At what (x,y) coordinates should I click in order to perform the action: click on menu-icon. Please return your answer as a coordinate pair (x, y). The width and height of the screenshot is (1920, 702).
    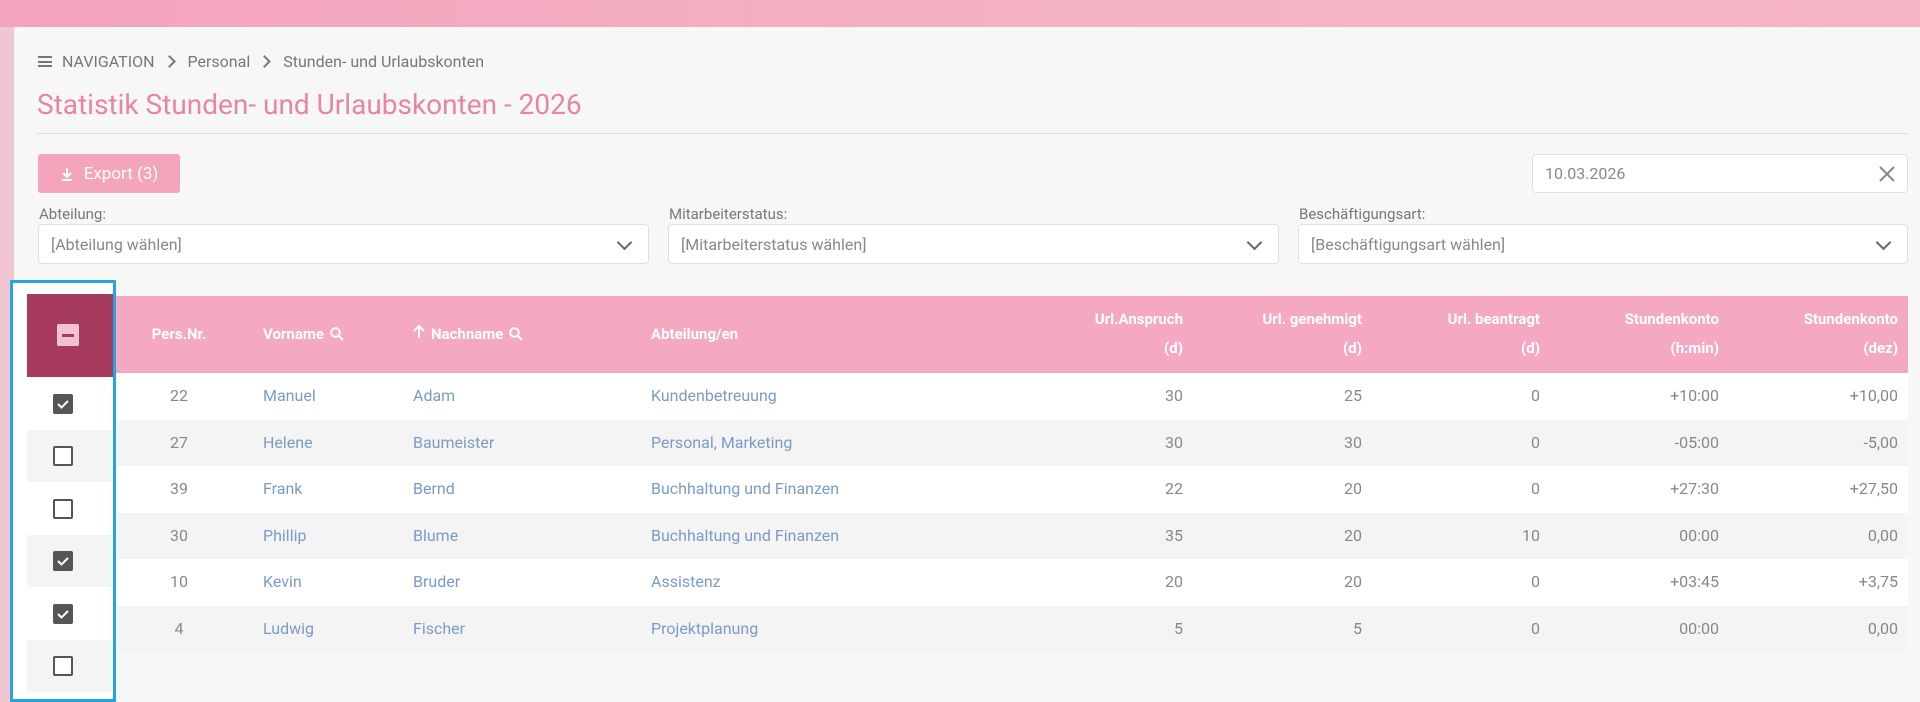
    Looking at the image, I should click on (45, 61).